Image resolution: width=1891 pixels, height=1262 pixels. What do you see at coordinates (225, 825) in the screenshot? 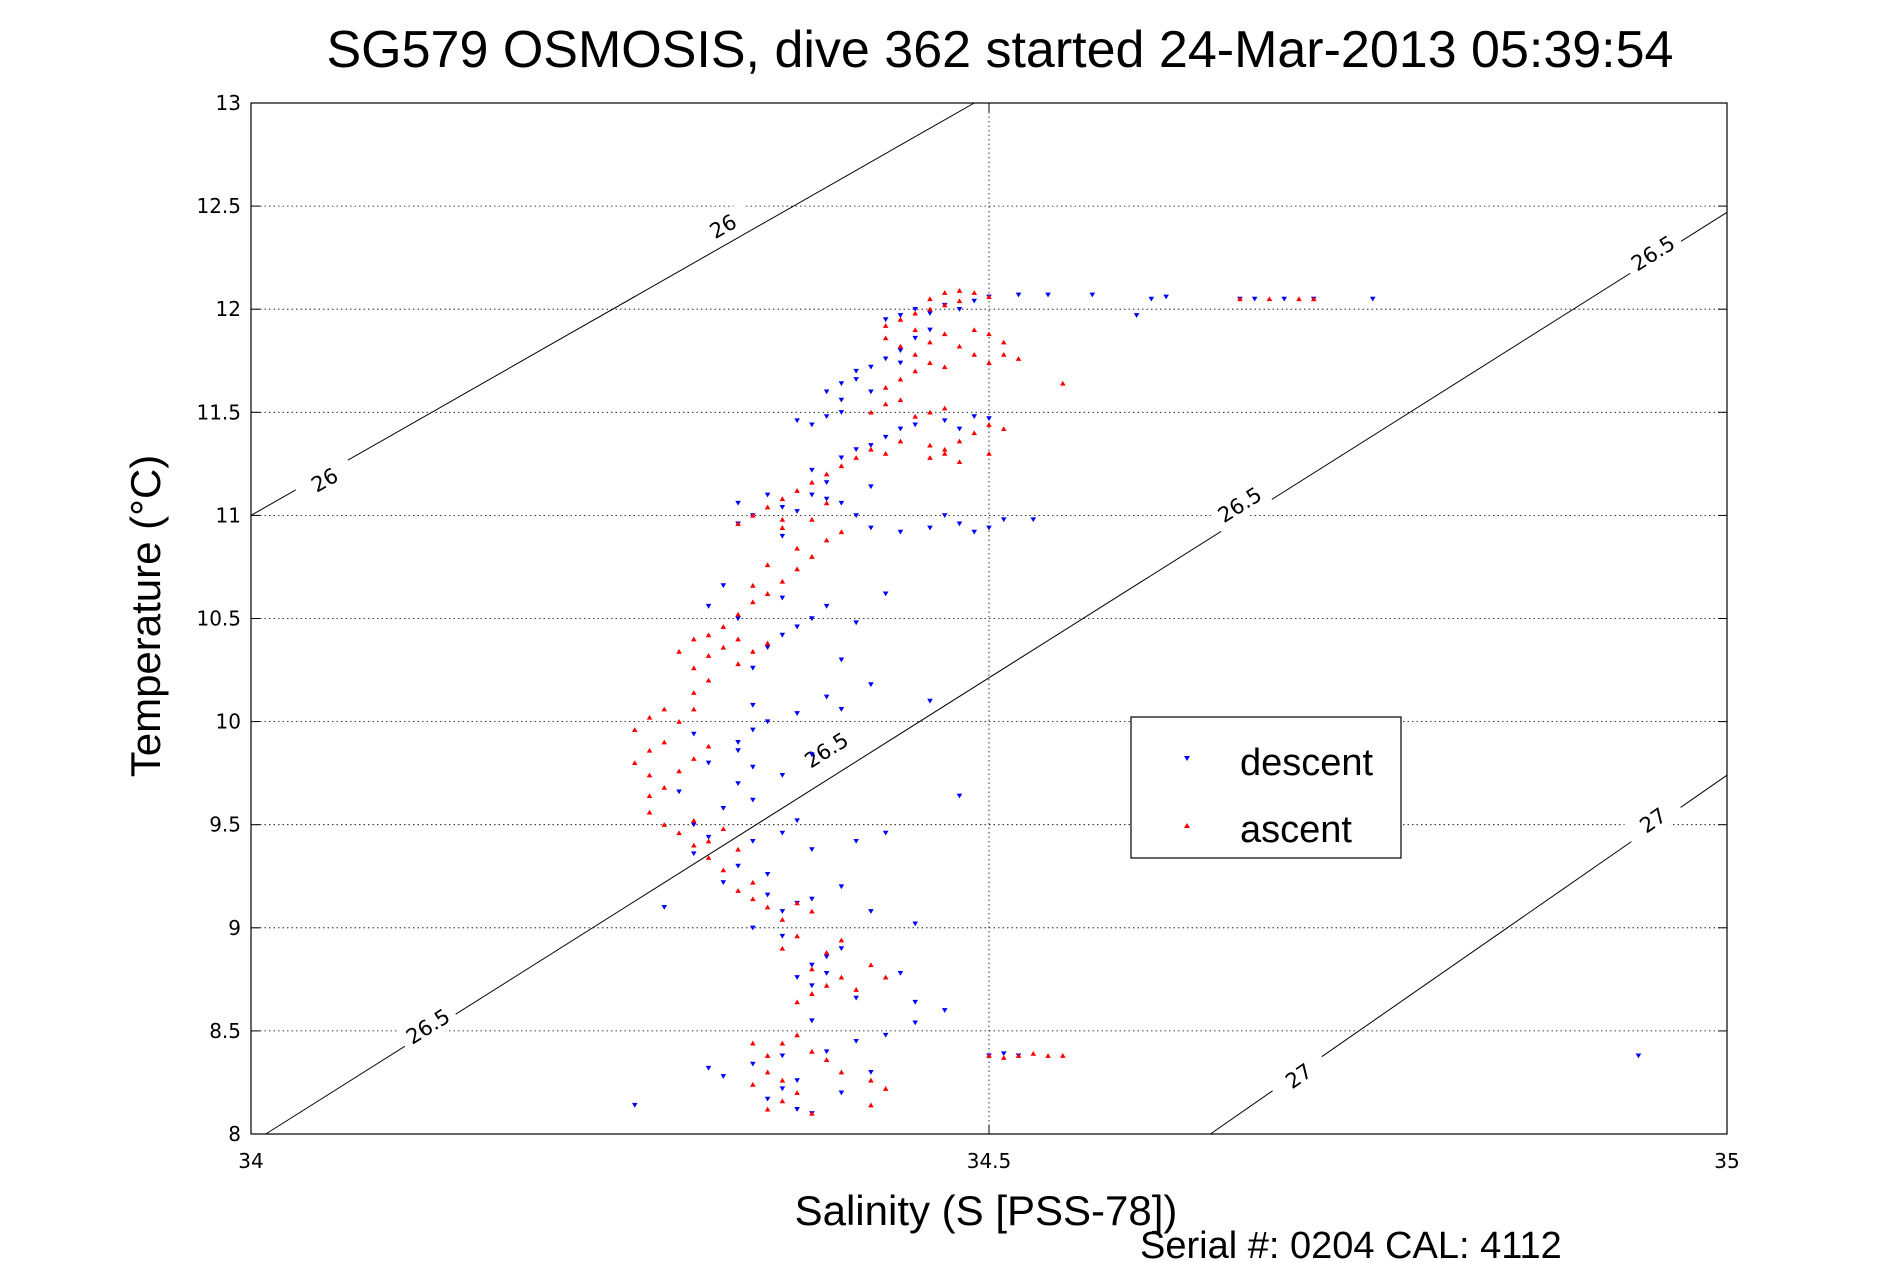
I see `y-tick-label: 9.5` at bounding box center [225, 825].